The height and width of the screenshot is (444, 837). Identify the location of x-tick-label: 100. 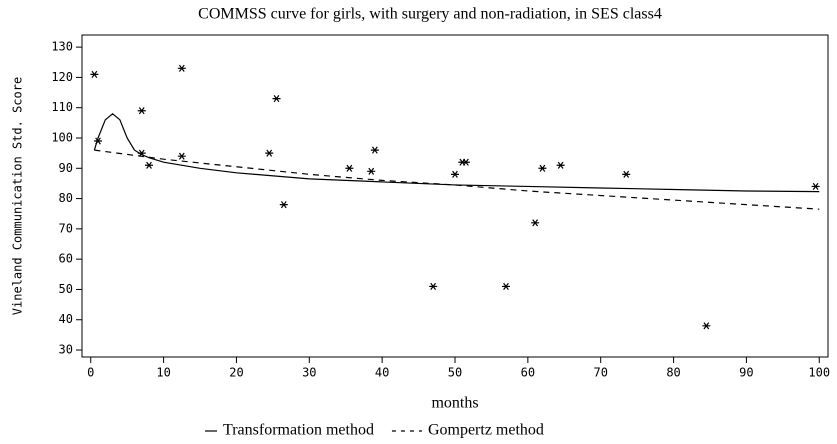
(819, 373).